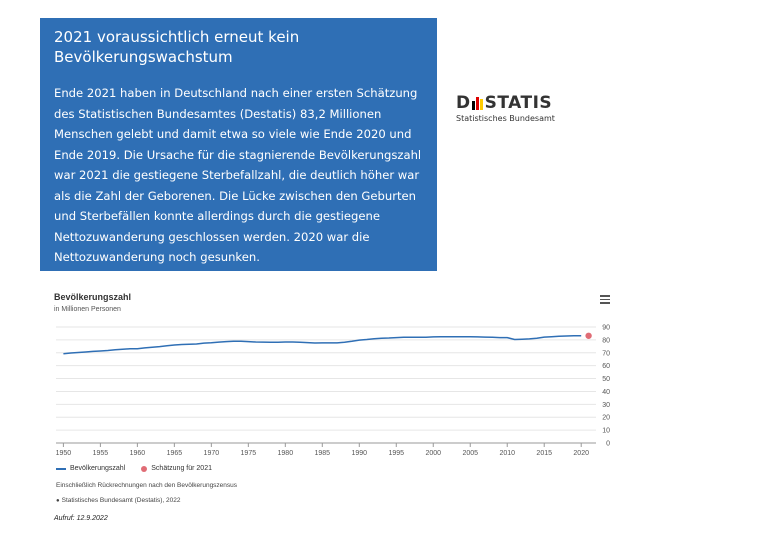  Describe the element at coordinates (396, 453) in the screenshot. I see `x-tick-label: 1995` at that location.